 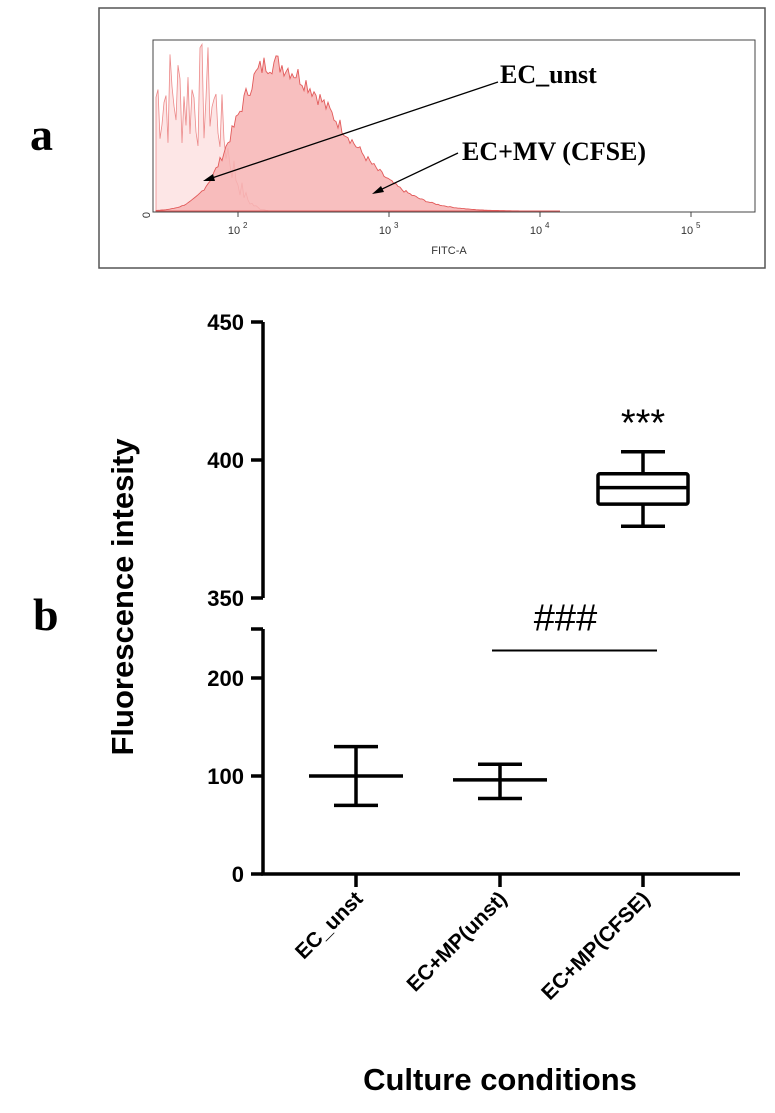 What do you see at coordinates (245, 225) in the screenshot?
I see `histogram-x-tick-exponent: 2` at bounding box center [245, 225].